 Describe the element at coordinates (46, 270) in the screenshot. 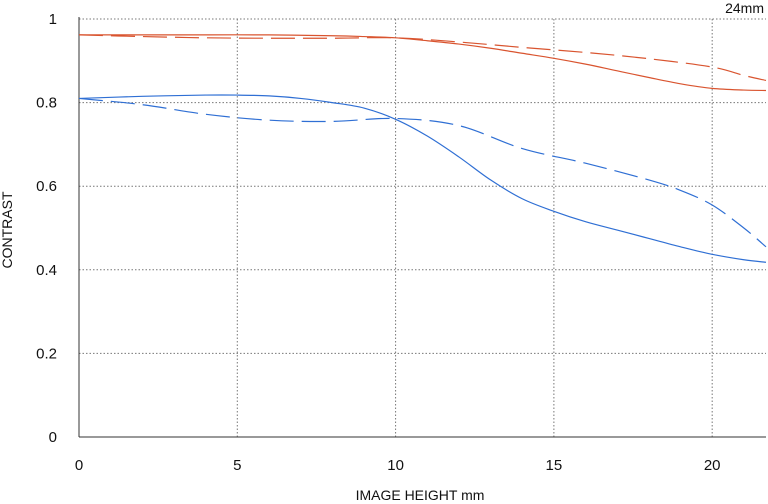

I see `y-tick-label: 0.4` at that location.